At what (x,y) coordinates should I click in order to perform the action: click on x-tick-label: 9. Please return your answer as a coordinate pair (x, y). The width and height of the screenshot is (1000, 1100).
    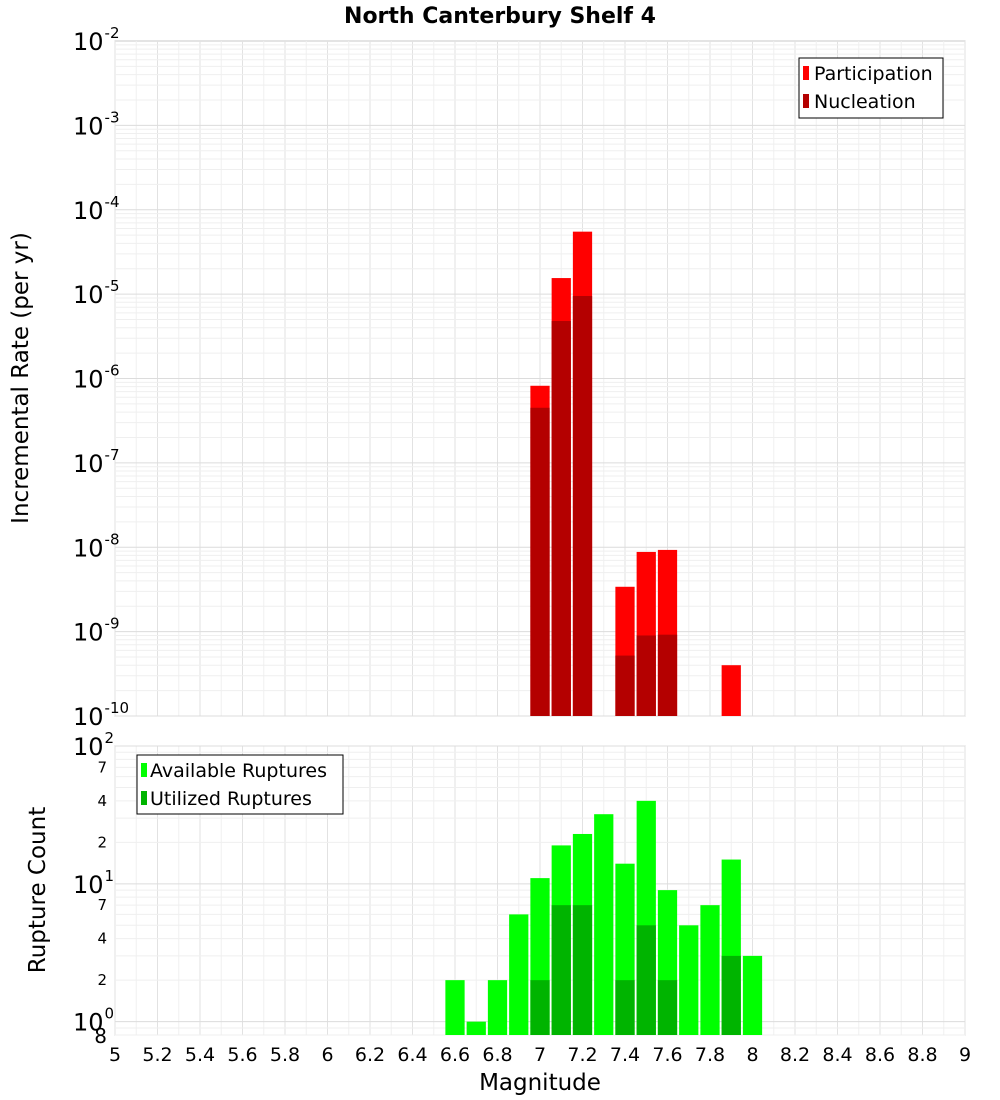
    Looking at the image, I should click on (965, 1055).